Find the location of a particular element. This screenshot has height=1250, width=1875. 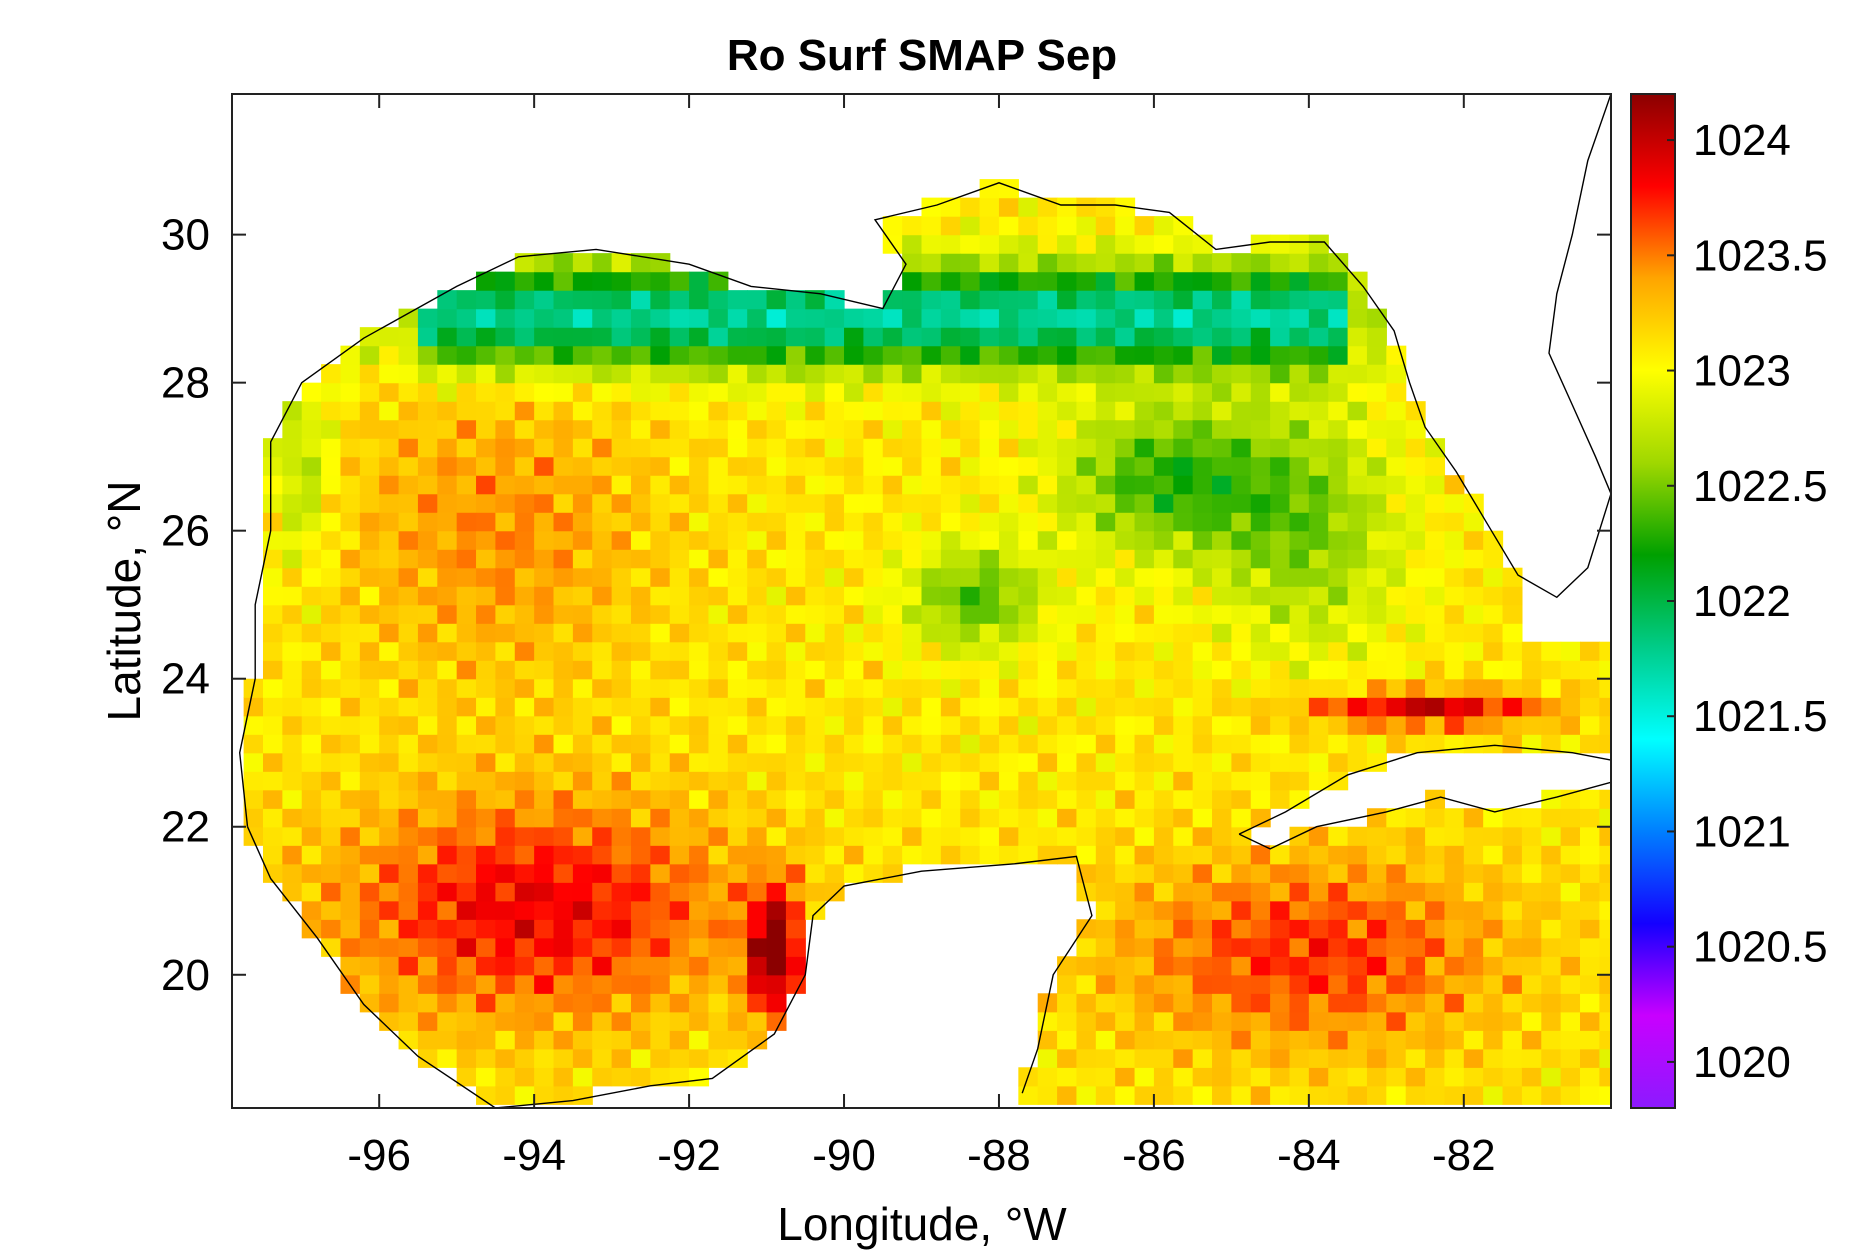

colorbar-tick-label: 1021.5 is located at coordinates (1760, 716).